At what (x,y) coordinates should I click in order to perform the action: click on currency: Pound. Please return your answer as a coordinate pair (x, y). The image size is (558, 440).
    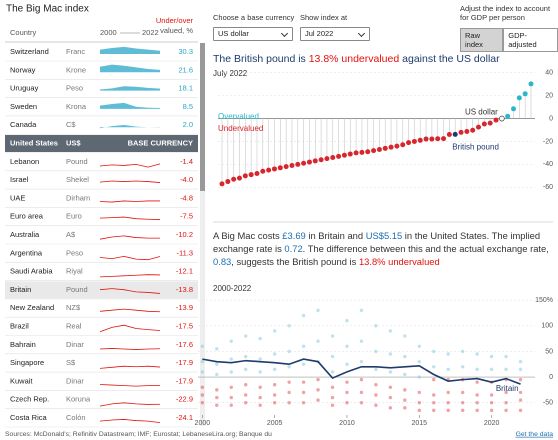
    Looking at the image, I should click on (77, 289).